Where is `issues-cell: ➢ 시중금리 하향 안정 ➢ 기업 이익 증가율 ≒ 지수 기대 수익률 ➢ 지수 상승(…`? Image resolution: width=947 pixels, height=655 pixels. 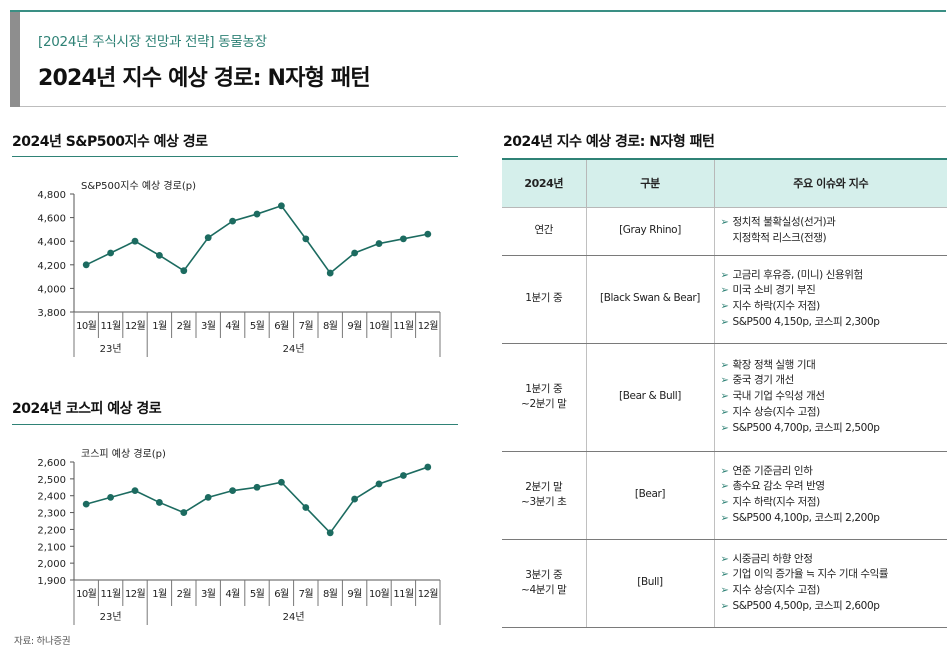
issues-cell: ➢ 시중금리 하향 안정 ➢ 기업 이익 증가율 ≒ 지수 기대 수익률 ➢ 지수 상승(… is located at coordinates (830, 583).